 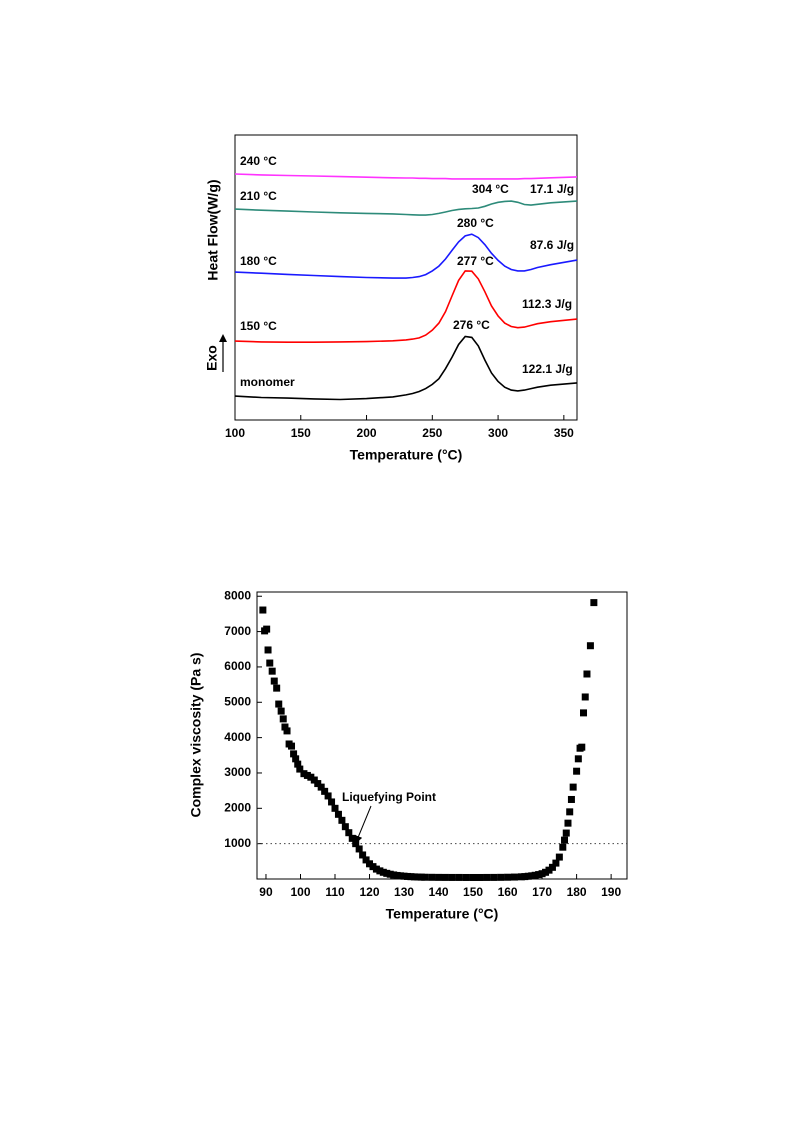 I want to click on annotation: 277 °C, so click(x=475, y=261).